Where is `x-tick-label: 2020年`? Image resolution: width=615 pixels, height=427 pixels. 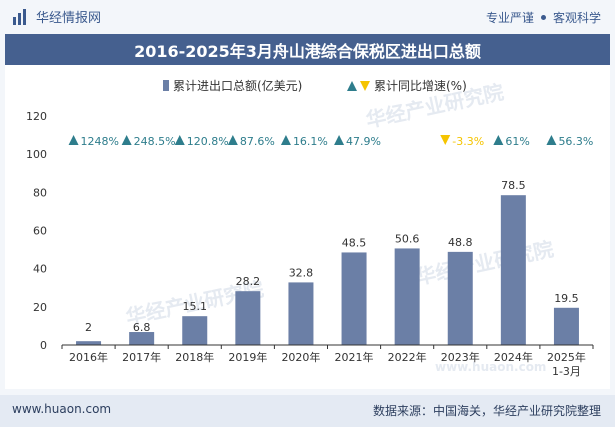 x-tick-label: 2020年 is located at coordinates (300, 357).